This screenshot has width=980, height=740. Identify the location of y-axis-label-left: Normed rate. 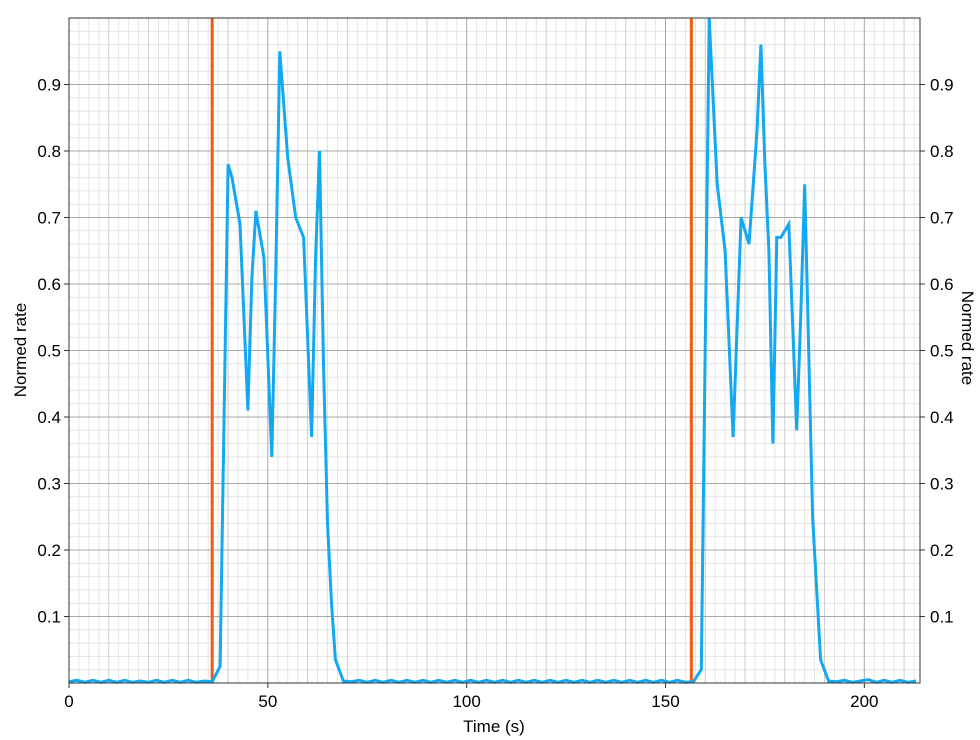
(20, 350).